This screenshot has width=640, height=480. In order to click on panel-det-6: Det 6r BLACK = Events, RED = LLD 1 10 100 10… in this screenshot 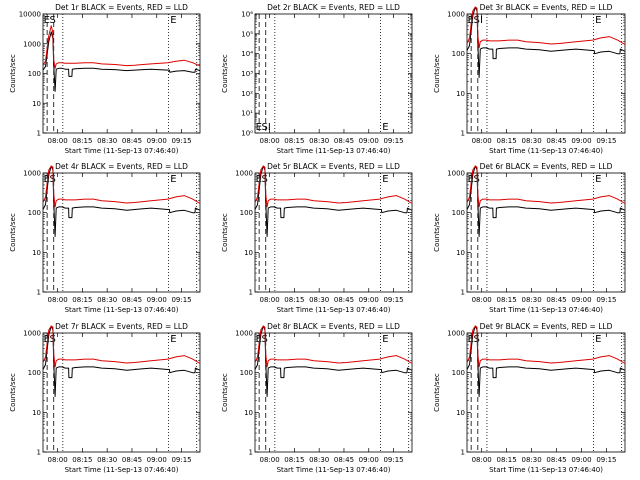, I will do `click(529, 238)`.